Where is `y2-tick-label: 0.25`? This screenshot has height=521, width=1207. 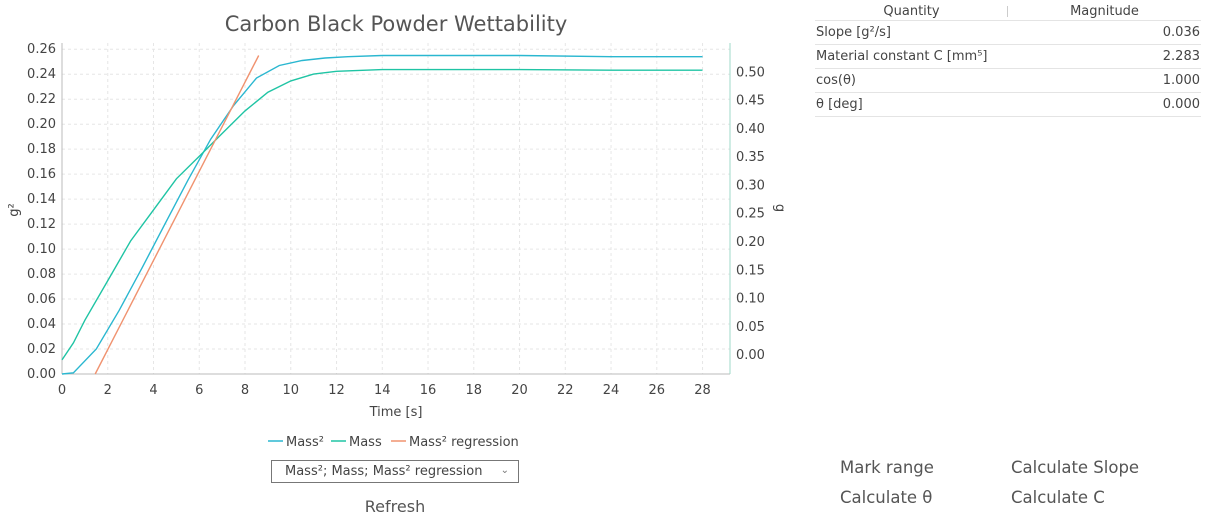
y2-tick-label: 0.25 is located at coordinates (750, 214).